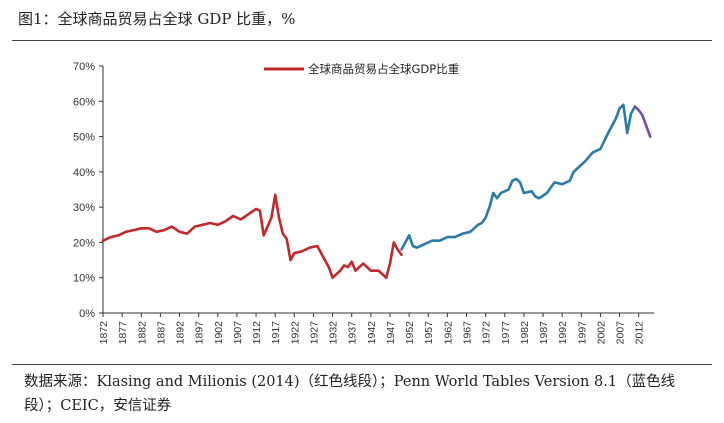  Describe the element at coordinates (563, 333) in the screenshot. I see `x-tick-label: 1992` at that location.